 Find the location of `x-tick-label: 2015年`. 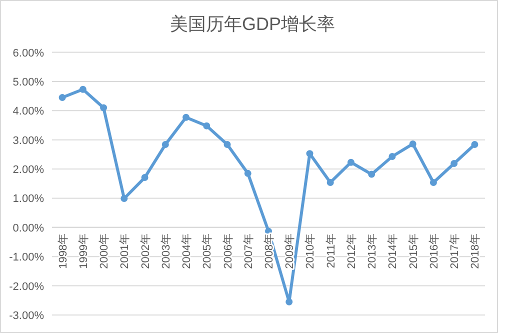

x-tick-label: 2015年 is located at coordinates (414, 251).